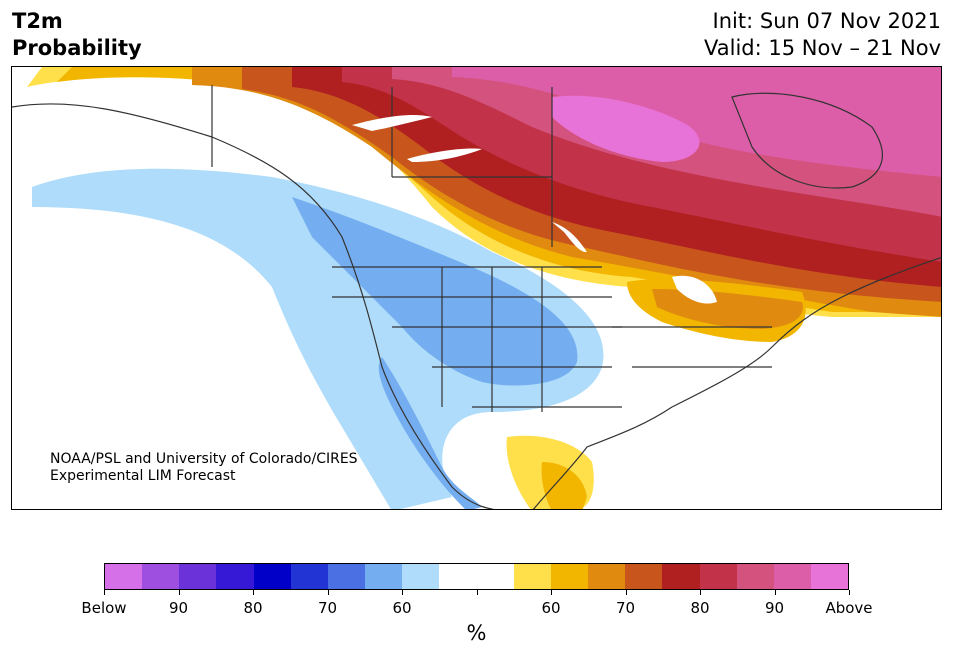 This screenshot has width=953, height=657. I want to click on colorbar-ticks, so click(477, 593).